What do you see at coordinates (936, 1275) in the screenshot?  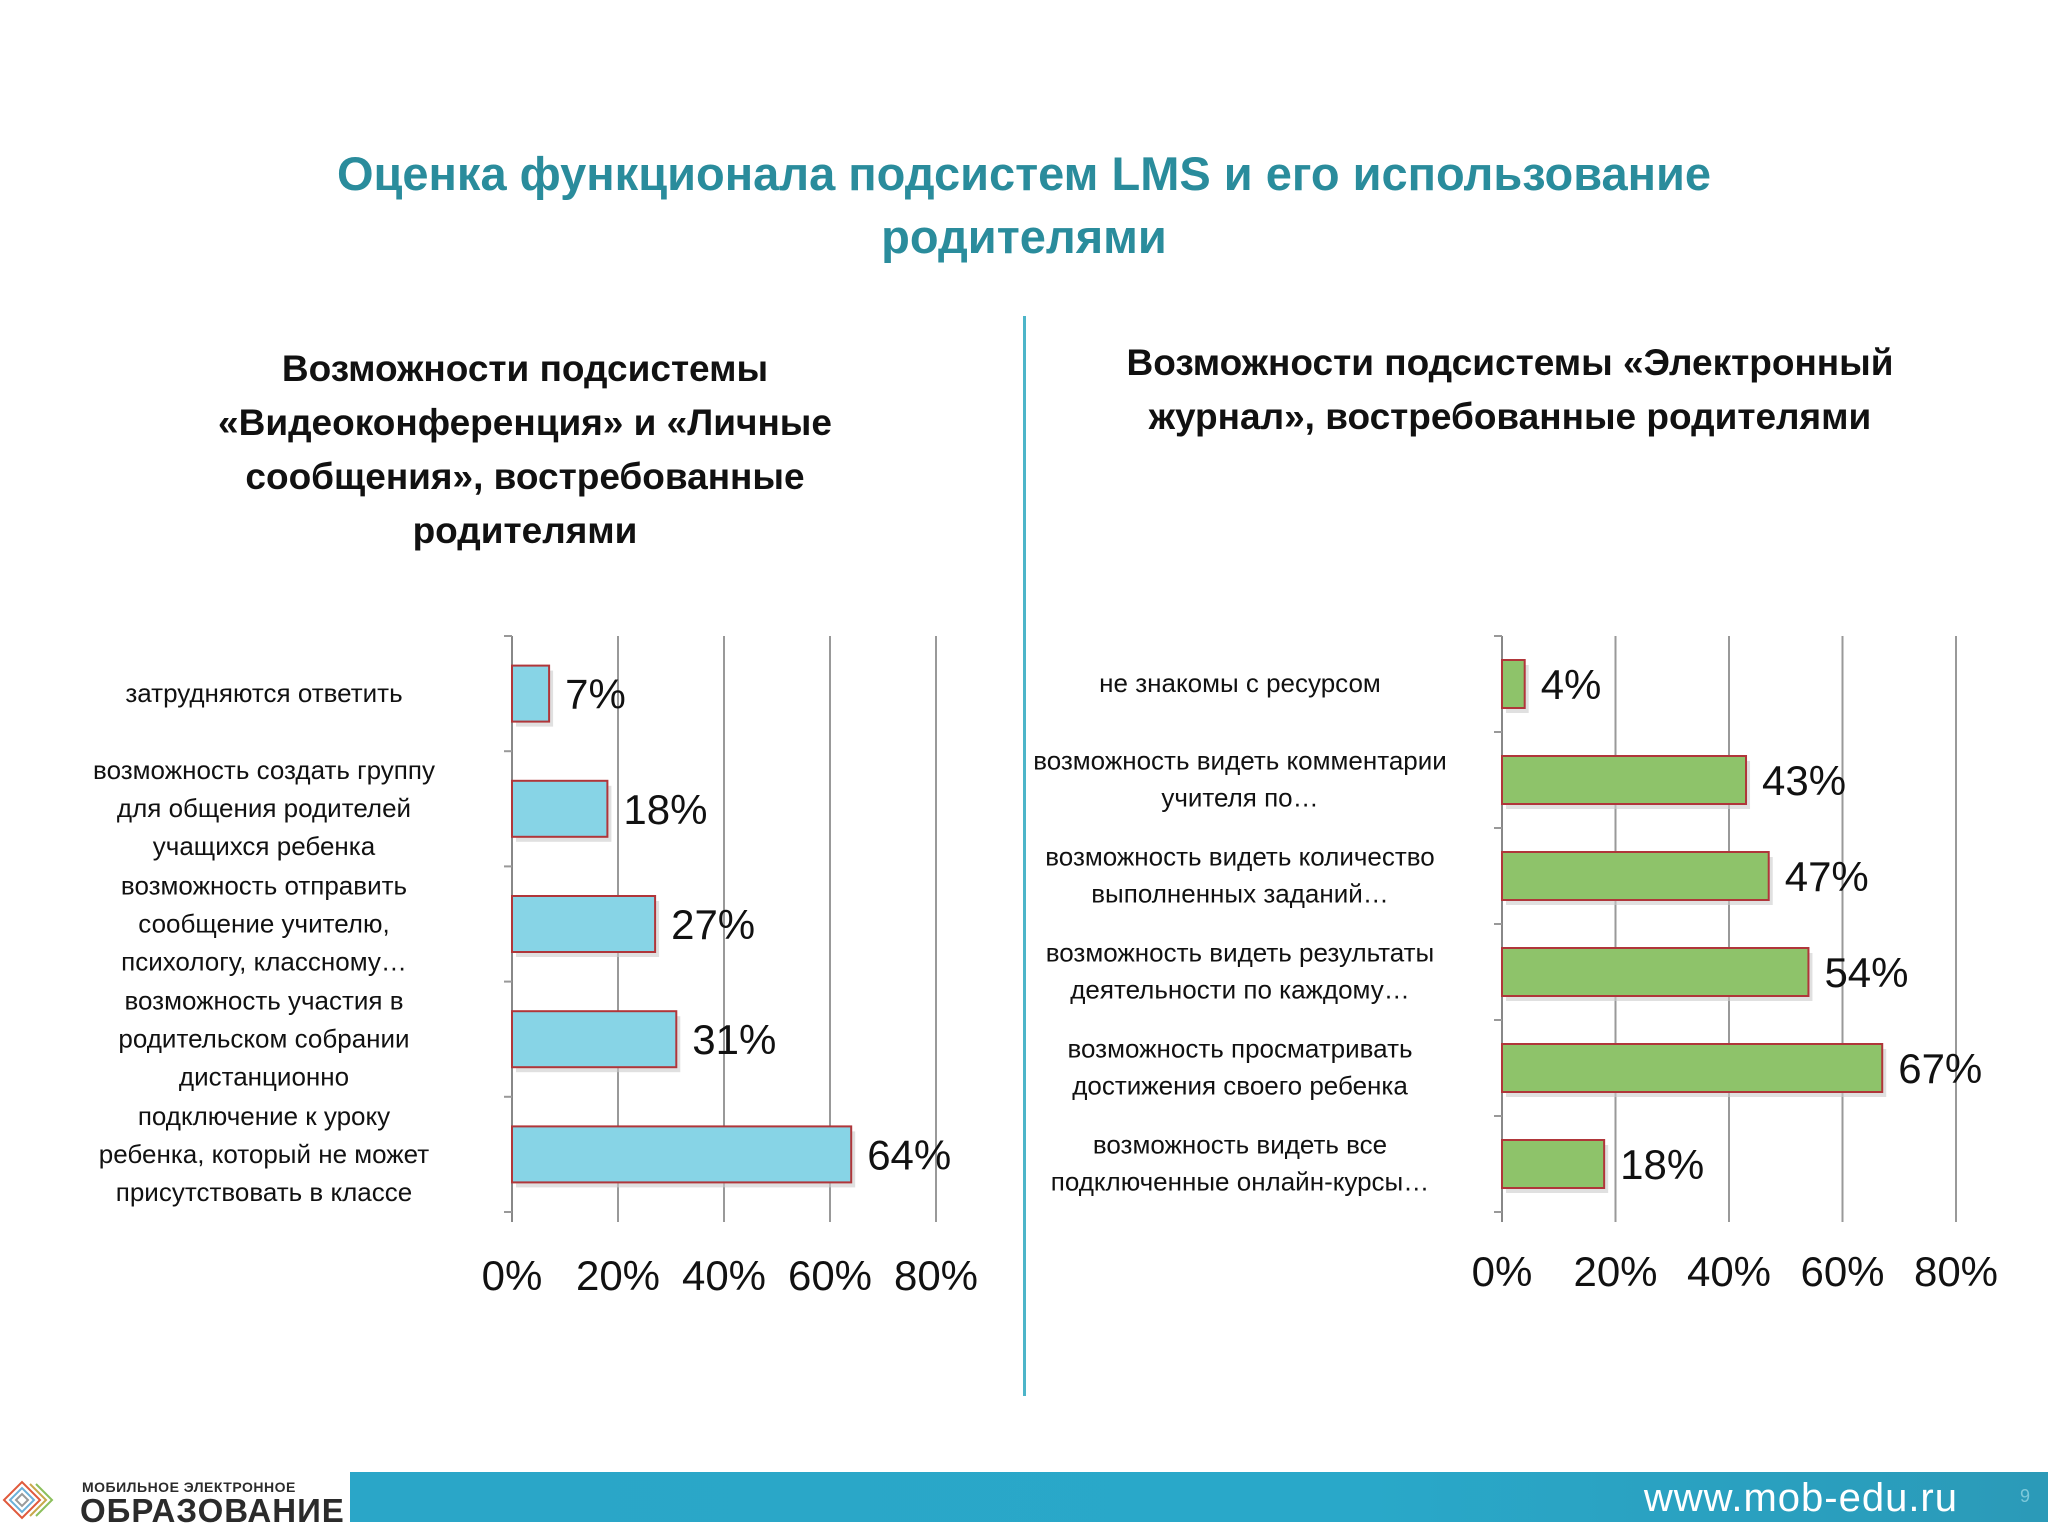 I see `left-tick-label-4: 80%` at bounding box center [936, 1275].